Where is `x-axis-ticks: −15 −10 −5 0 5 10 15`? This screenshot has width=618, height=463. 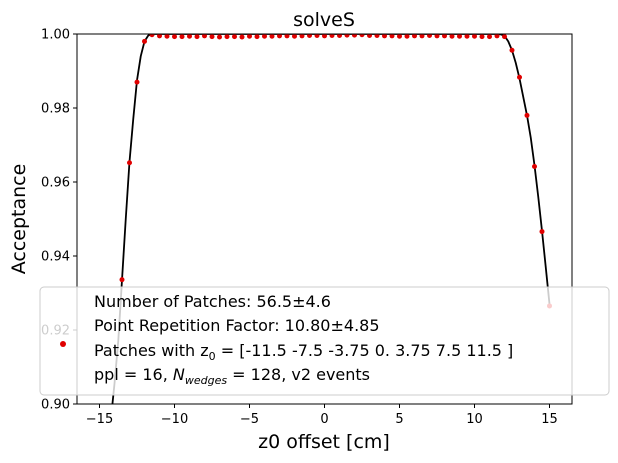 x-axis-ticks: −15 −10 −5 0 5 10 15 is located at coordinates (322, 415).